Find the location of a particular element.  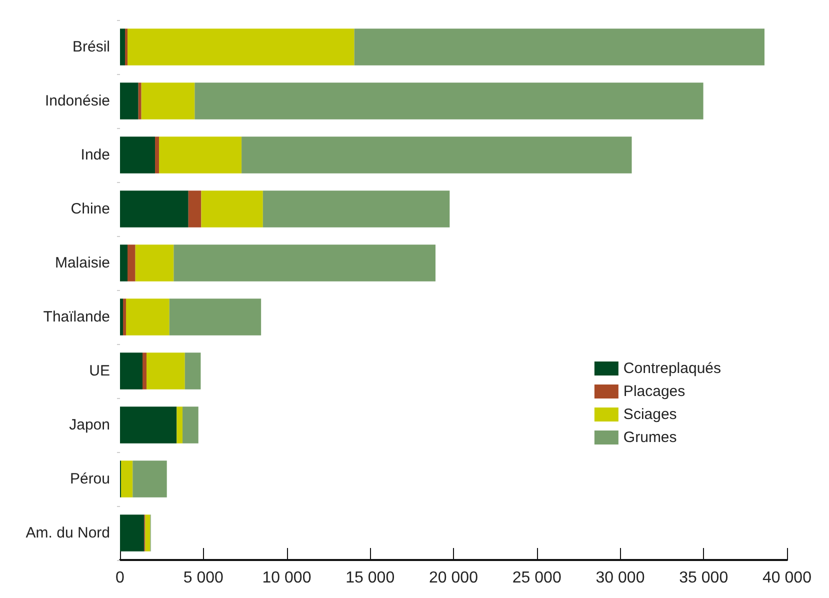

x-tick-label: 40 000 is located at coordinates (787, 578).